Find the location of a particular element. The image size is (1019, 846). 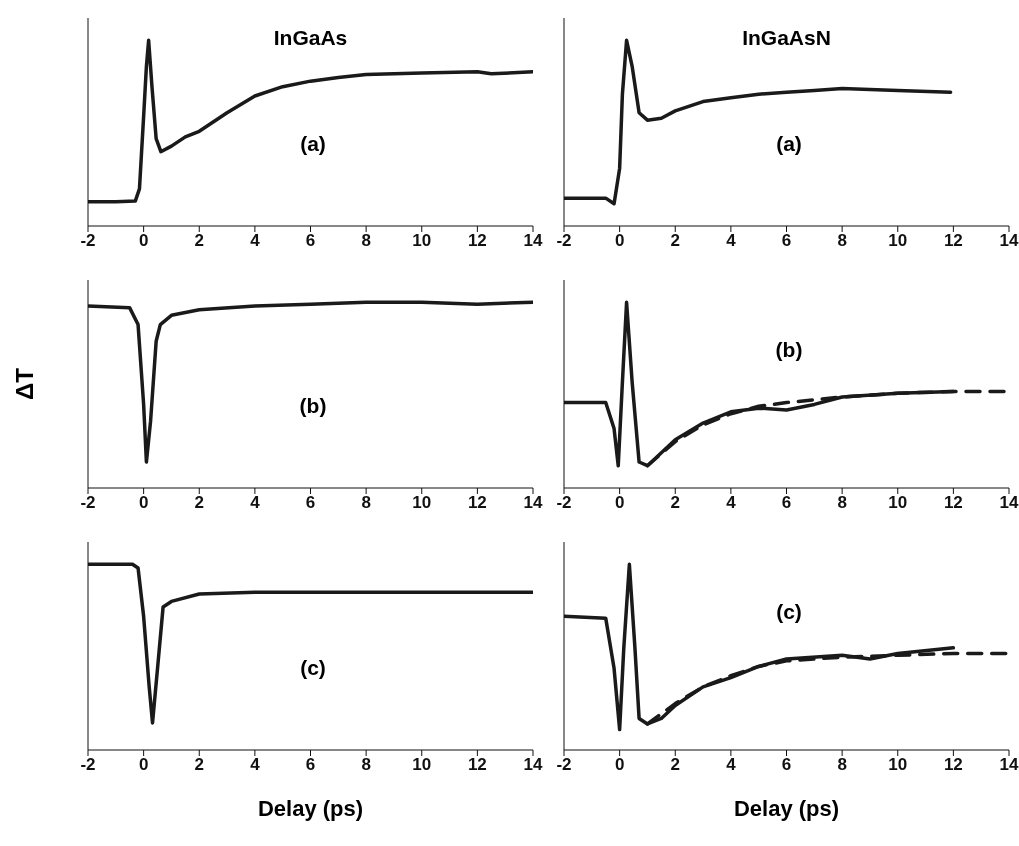

chart-title: InGaAsN is located at coordinates (786, 38).